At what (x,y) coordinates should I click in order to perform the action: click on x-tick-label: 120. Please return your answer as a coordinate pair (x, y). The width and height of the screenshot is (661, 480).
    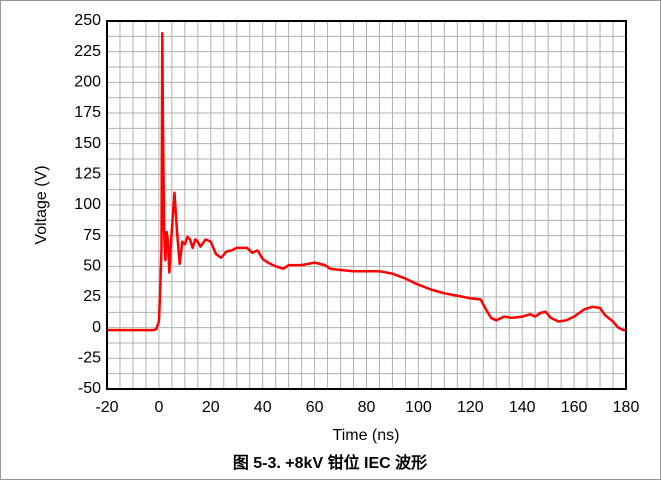
    Looking at the image, I should click on (470, 407).